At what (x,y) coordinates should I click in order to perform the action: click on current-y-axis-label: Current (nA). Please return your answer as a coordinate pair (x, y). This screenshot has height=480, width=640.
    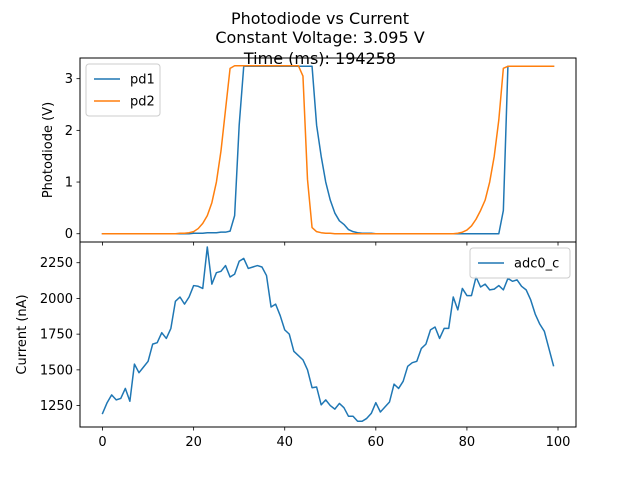
    Looking at the image, I should click on (22, 334).